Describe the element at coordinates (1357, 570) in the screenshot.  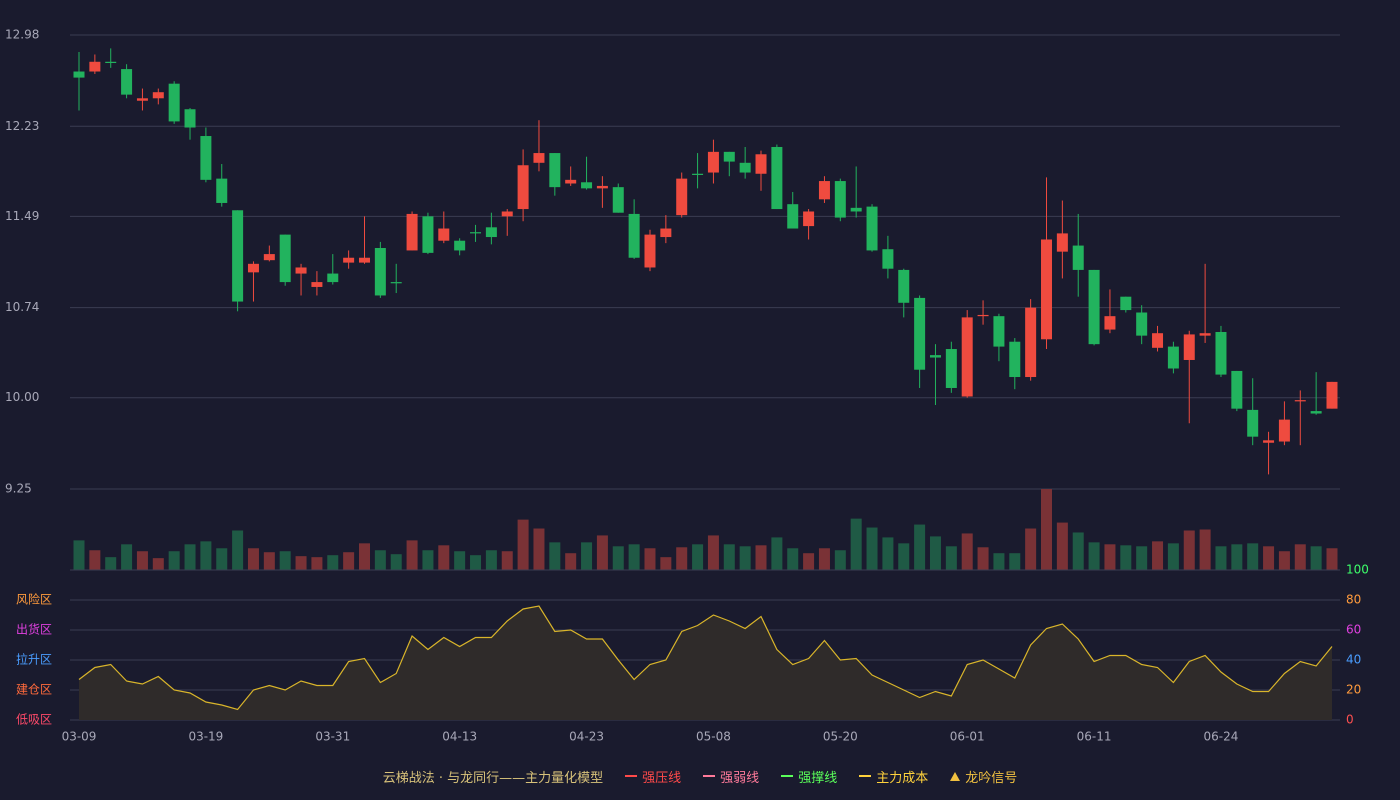
I see `y-tick-label: 100` at that location.